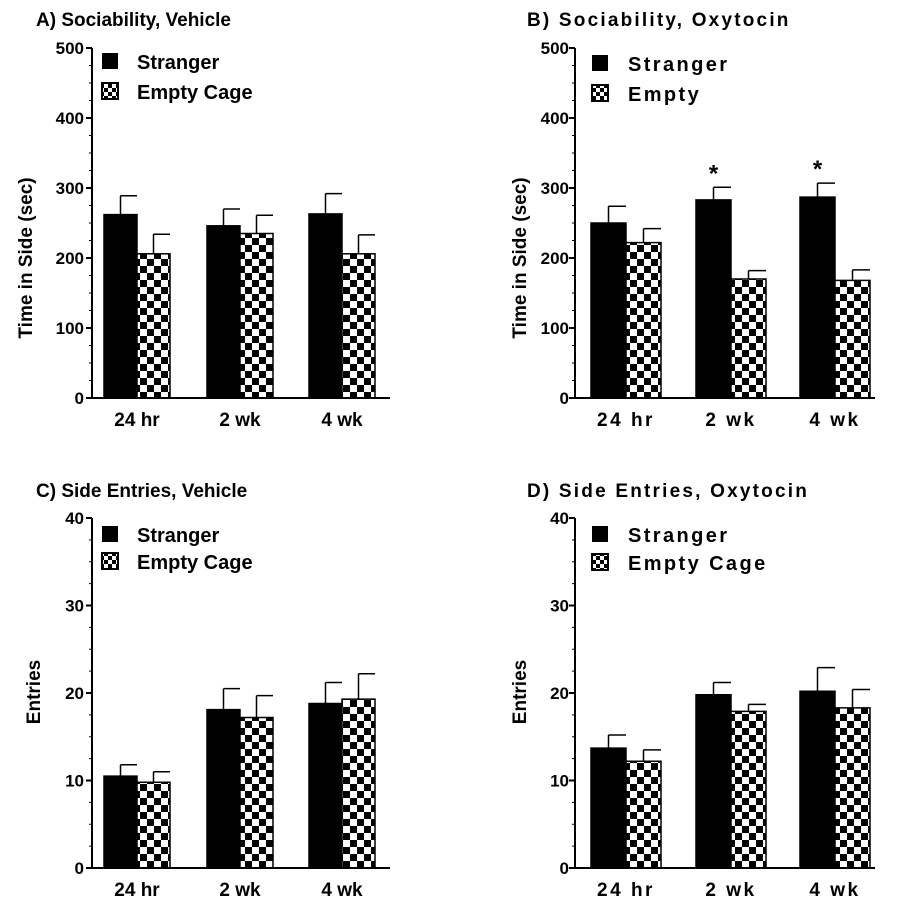 The image size is (911, 903). What do you see at coordinates (520, 692) in the screenshot?
I see `panel-d-y-axis-label: Entries` at bounding box center [520, 692].